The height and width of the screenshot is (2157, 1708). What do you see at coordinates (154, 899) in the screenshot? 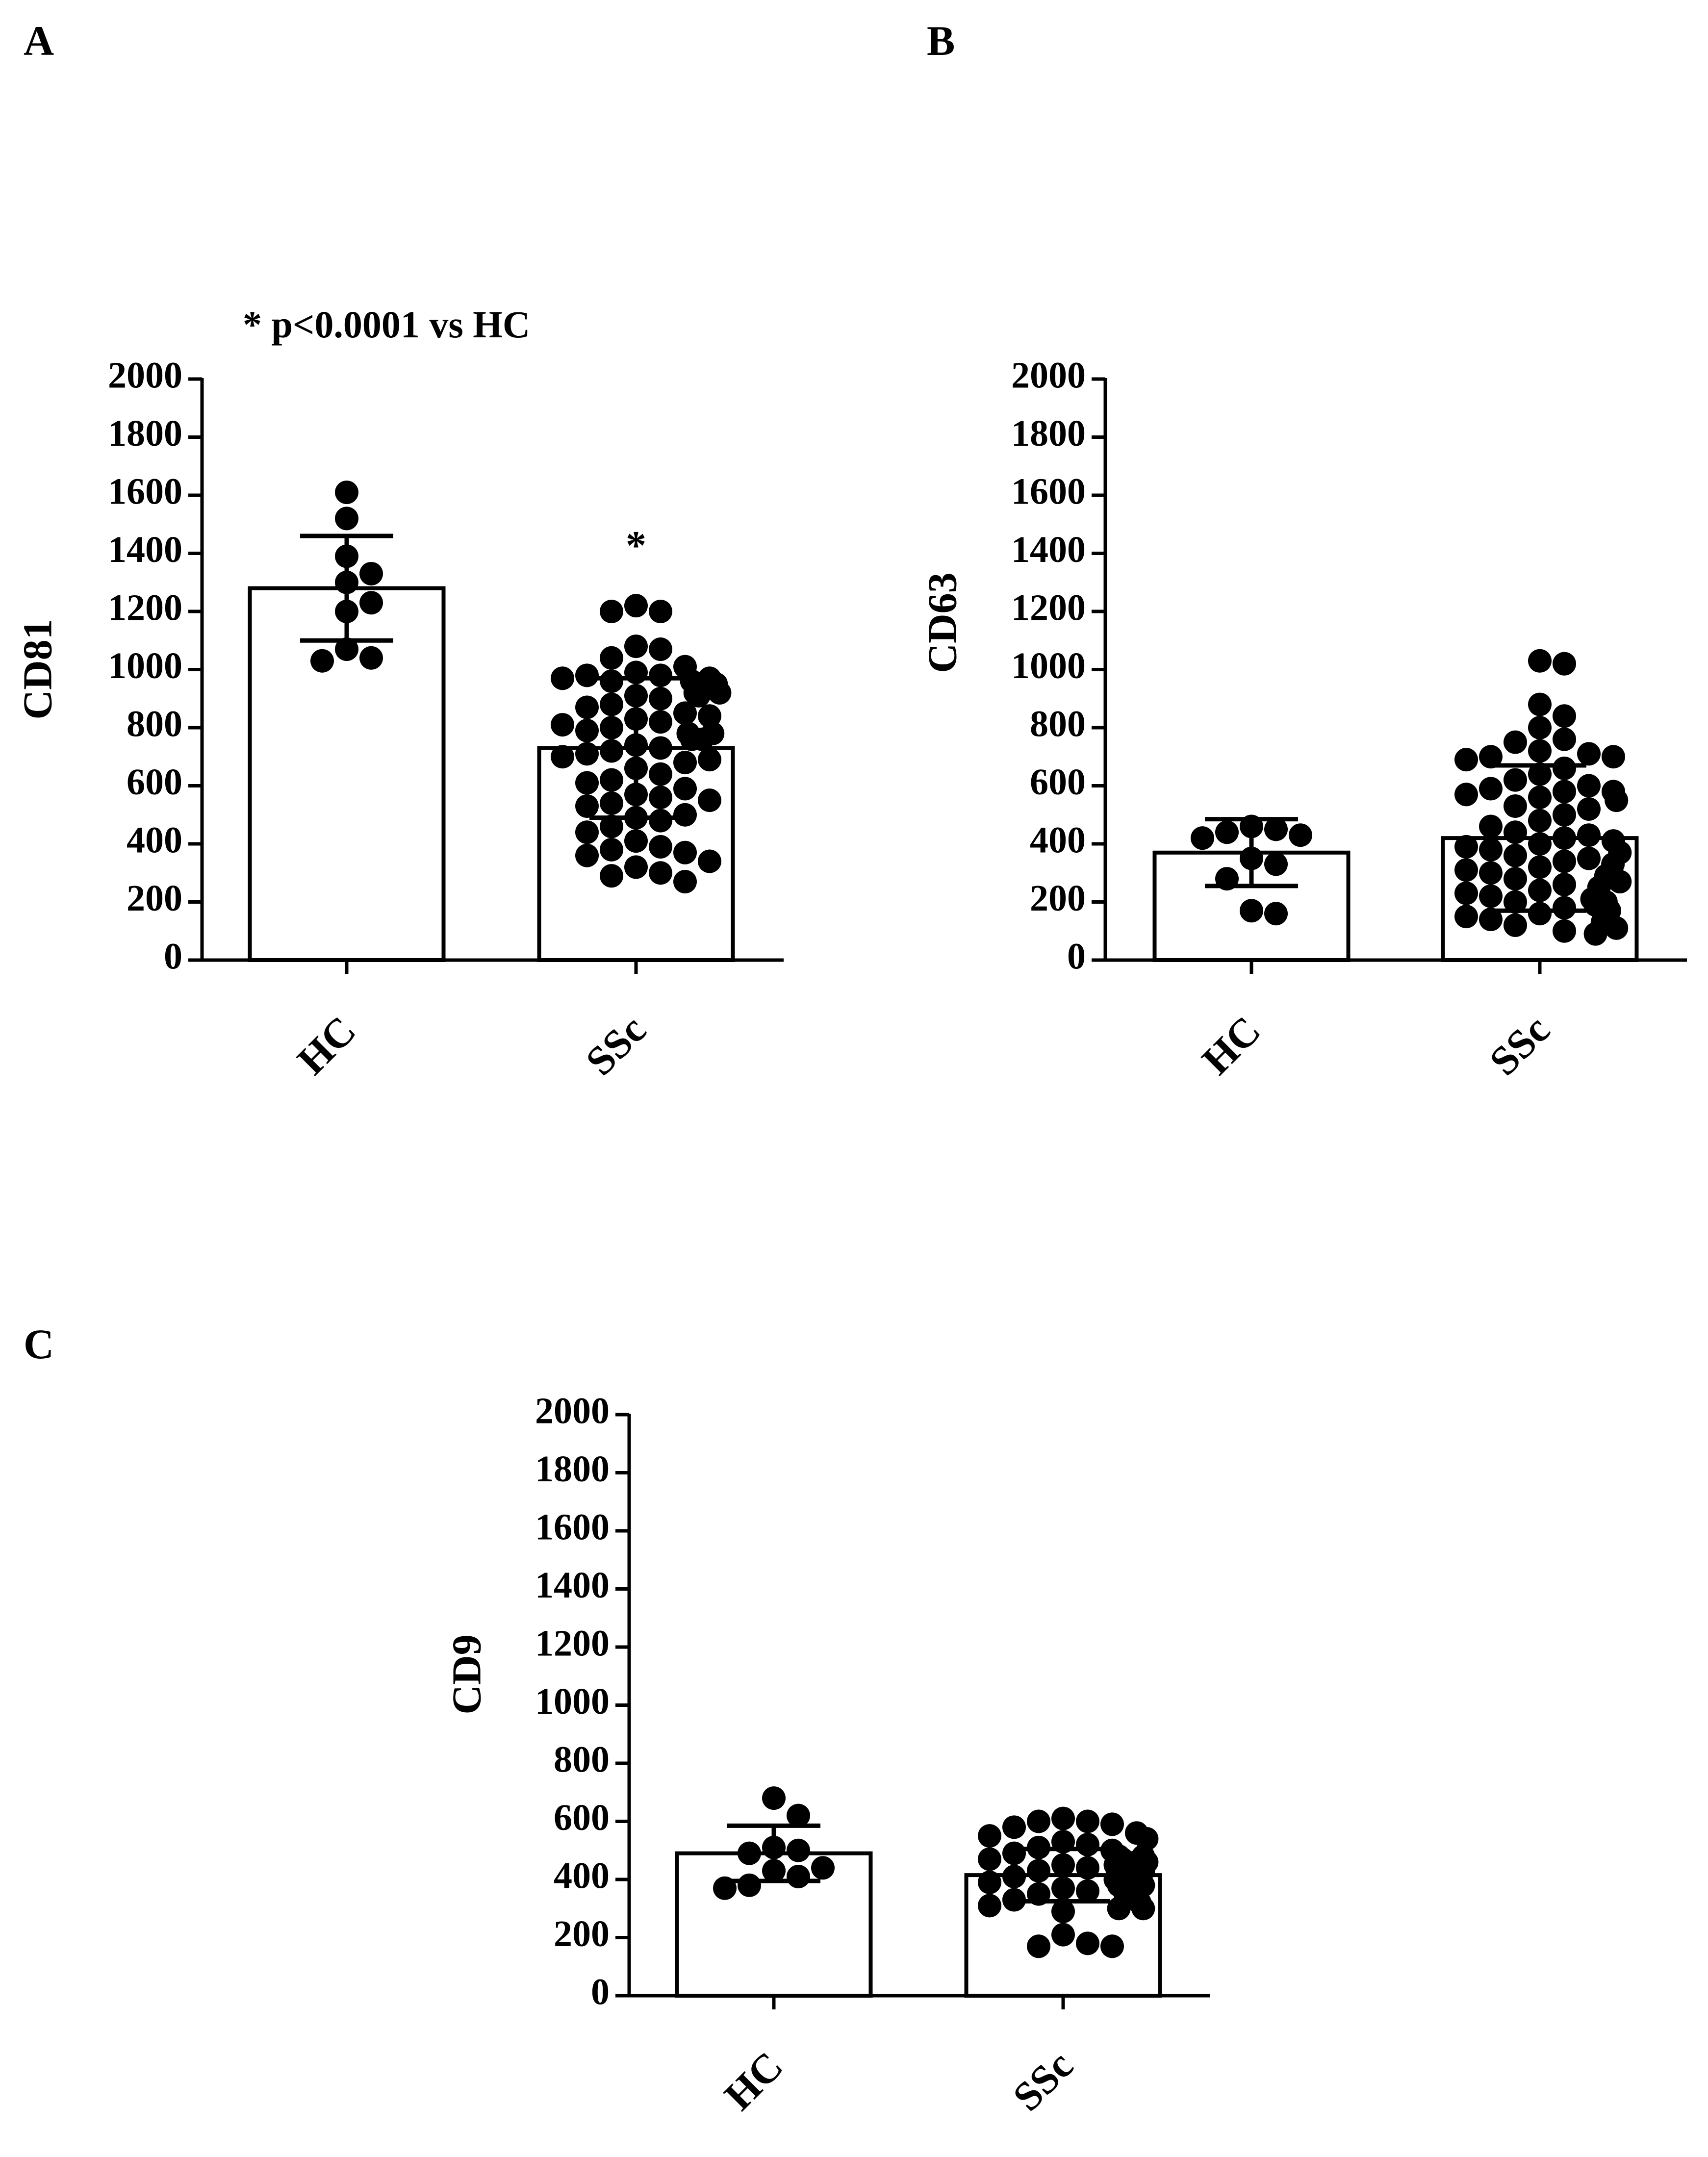
I see `y-tick-label-a: 200` at bounding box center [154, 899].